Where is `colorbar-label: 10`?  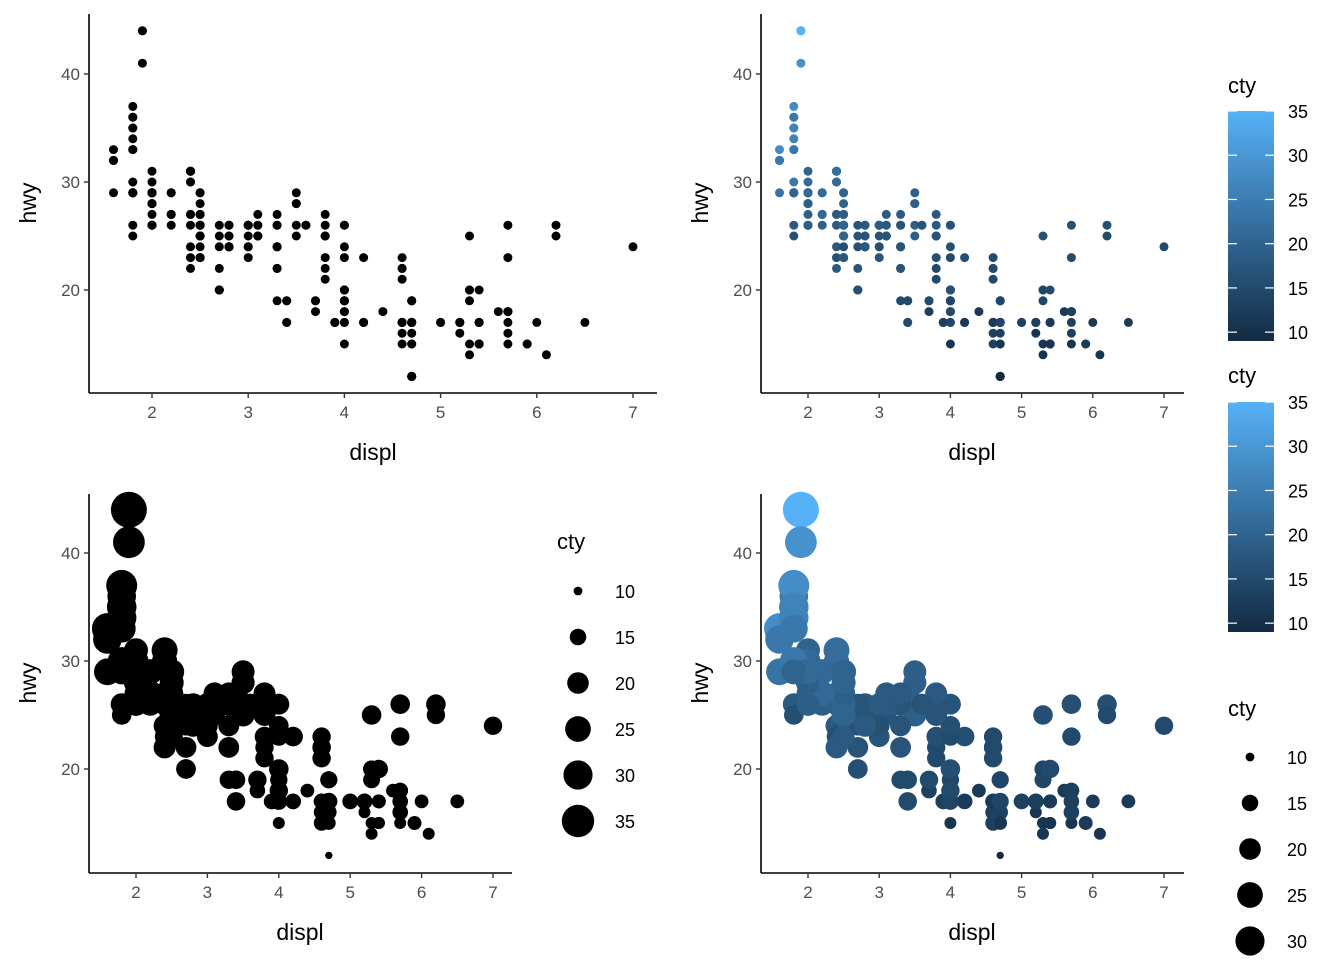
colorbar-label: 10 is located at coordinates (1298, 624).